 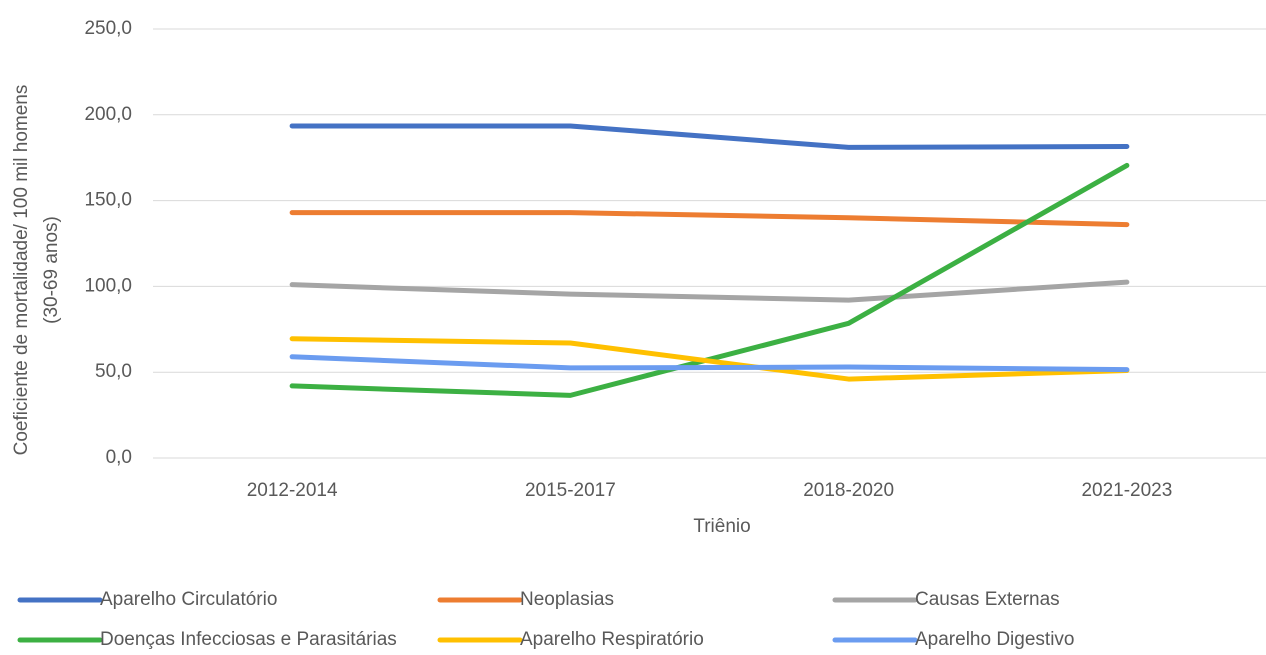 What do you see at coordinates (848, 490) in the screenshot?
I see `x-tick-label: 2018-2020` at bounding box center [848, 490].